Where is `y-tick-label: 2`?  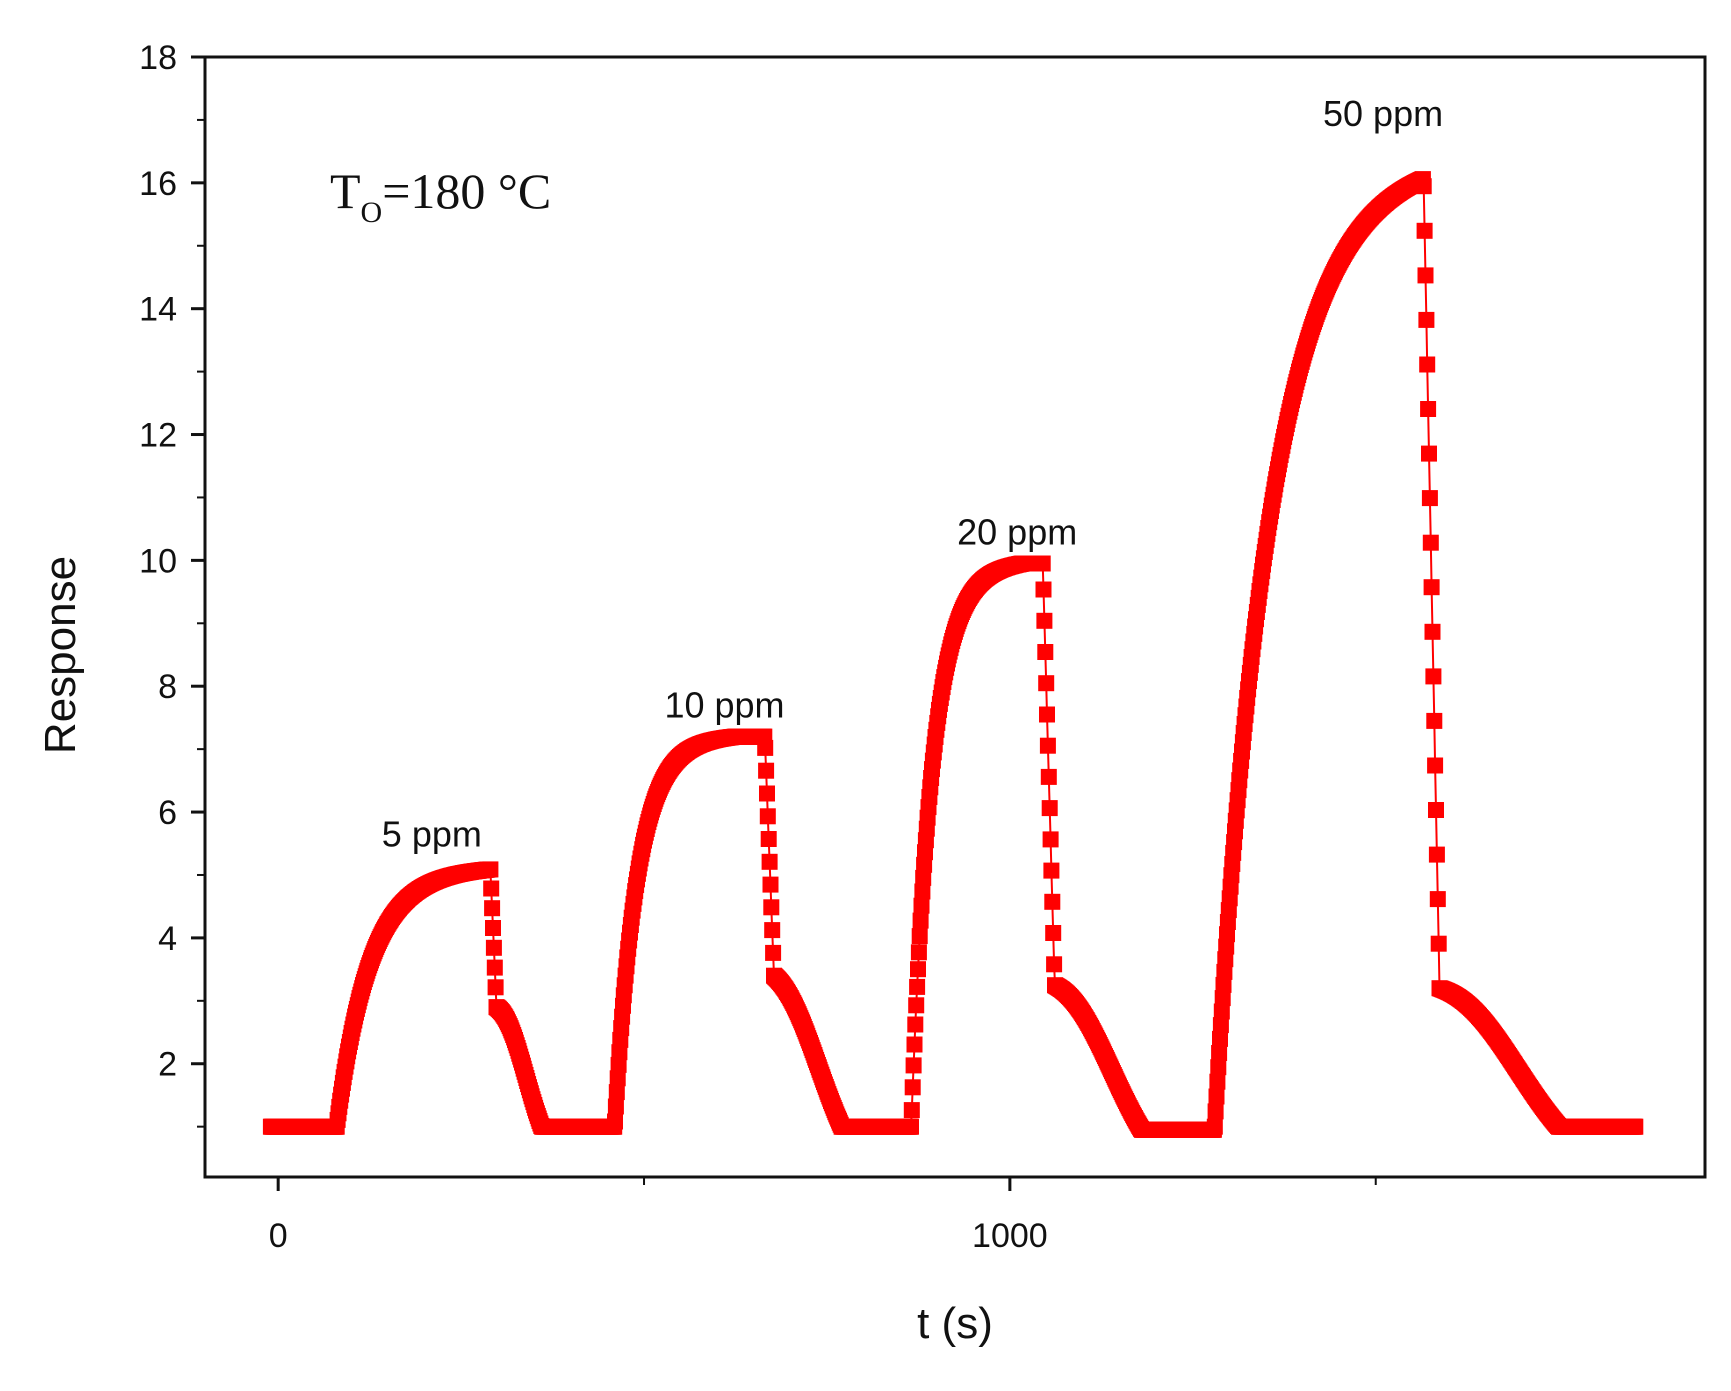
y-tick-label: 2 is located at coordinates (167, 1065).